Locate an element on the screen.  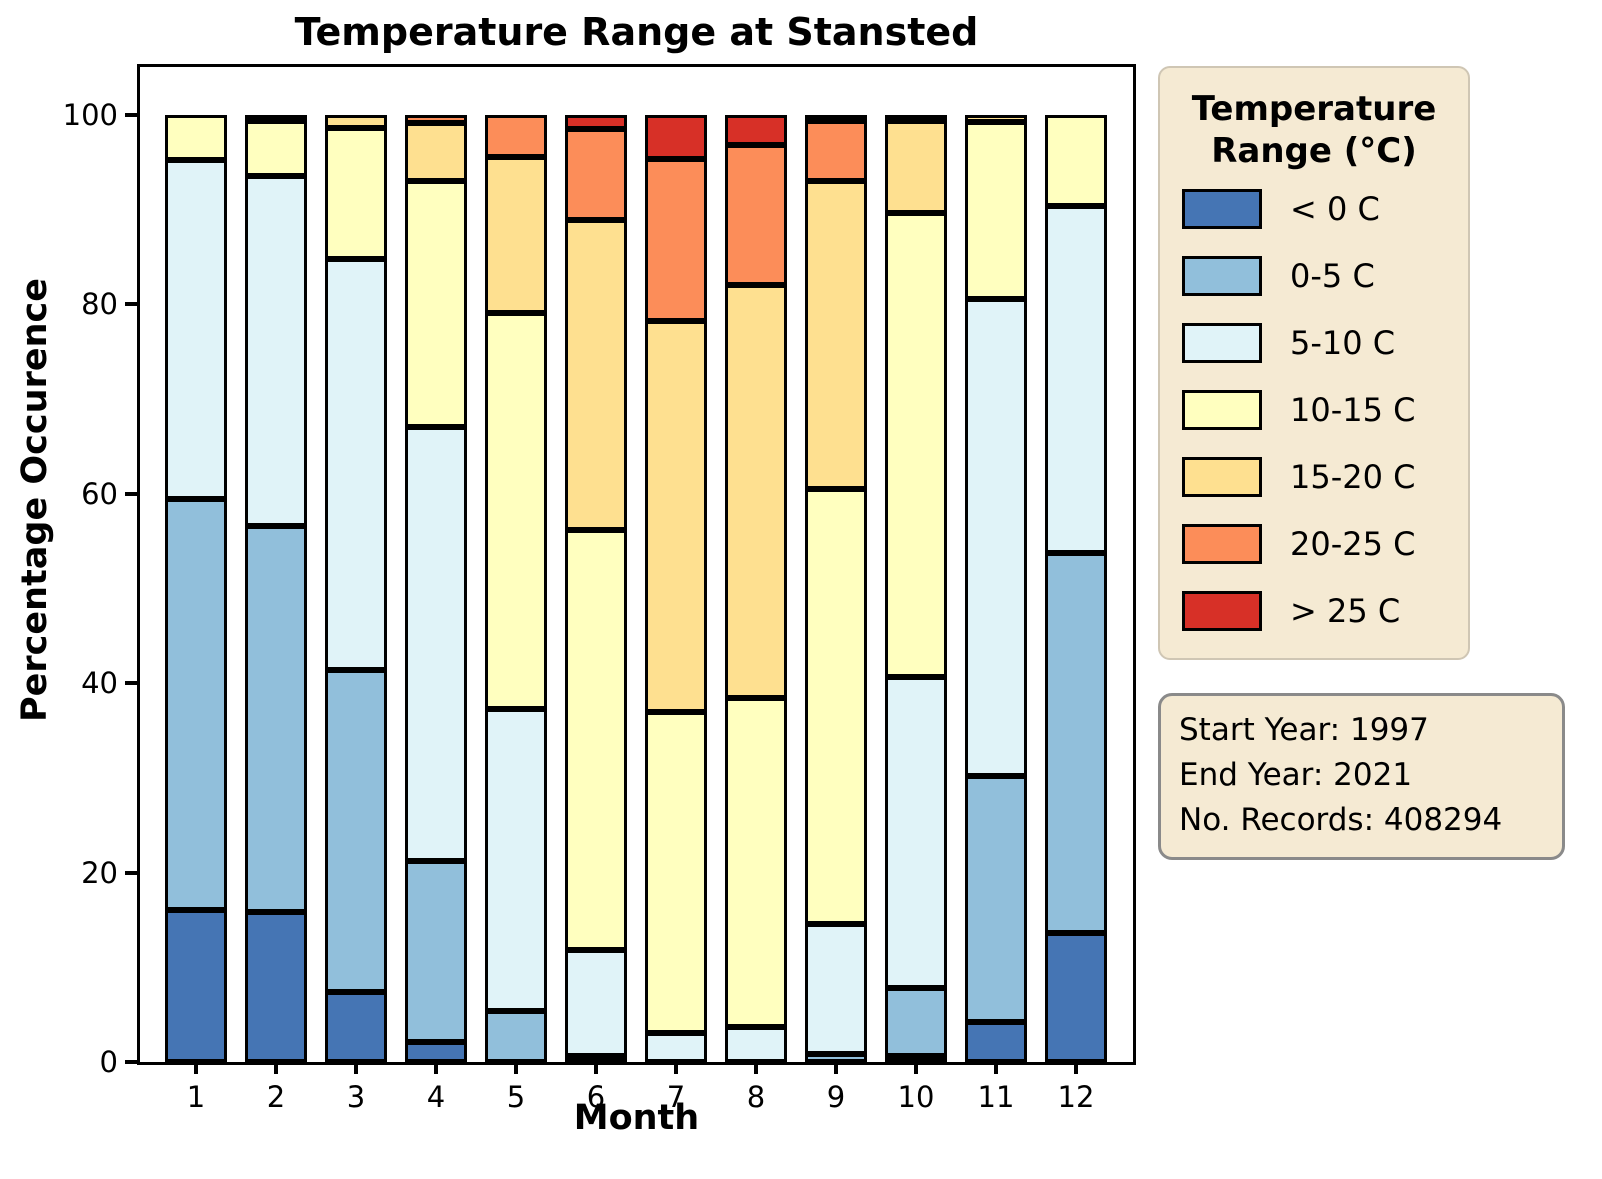
y-tick-label: 80 is located at coordinates (99, 304).